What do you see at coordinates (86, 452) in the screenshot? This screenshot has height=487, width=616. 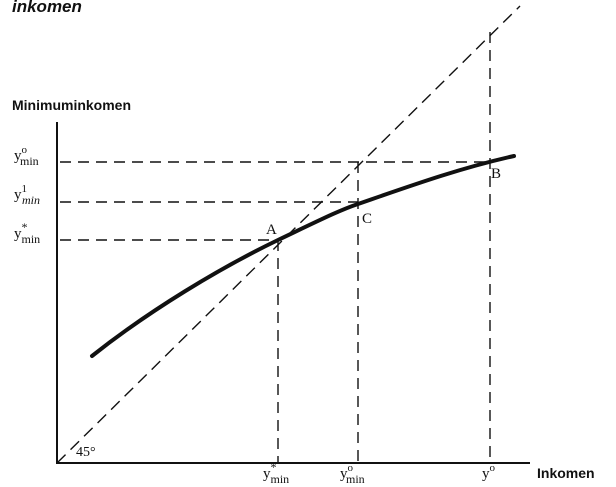 I see `angle-label: 45°` at bounding box center [86, 452].